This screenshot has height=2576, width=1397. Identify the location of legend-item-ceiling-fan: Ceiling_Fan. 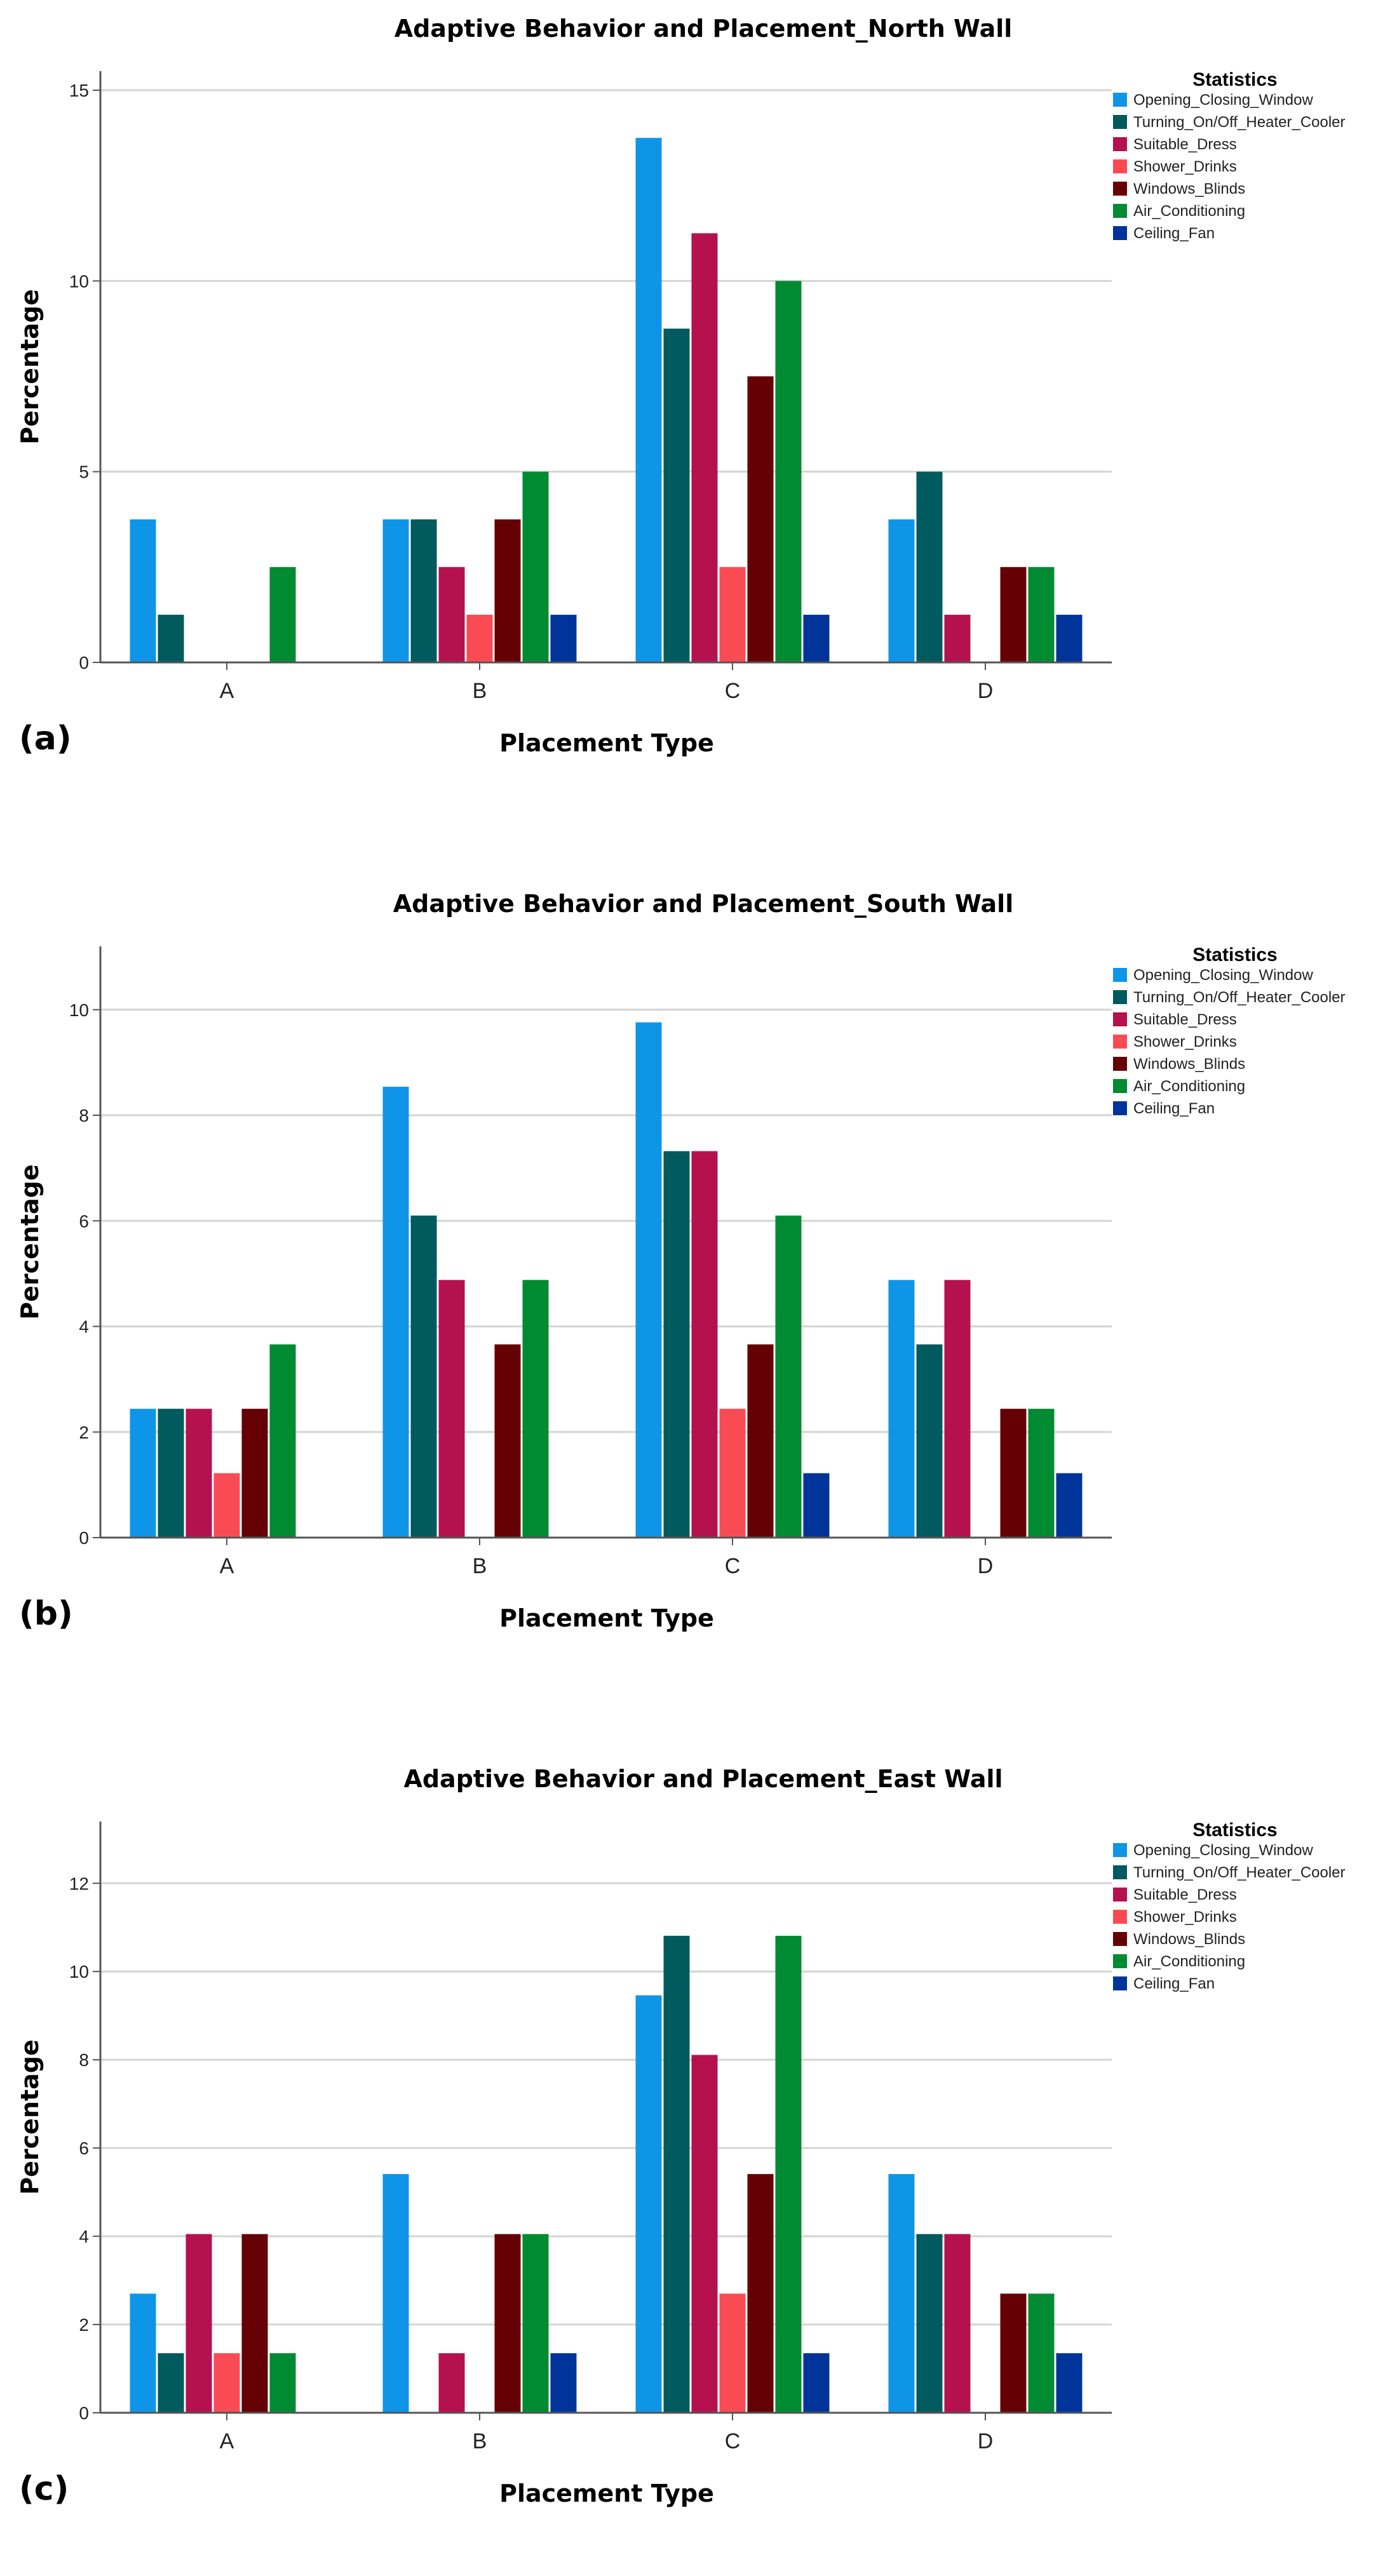
(1174, 233).